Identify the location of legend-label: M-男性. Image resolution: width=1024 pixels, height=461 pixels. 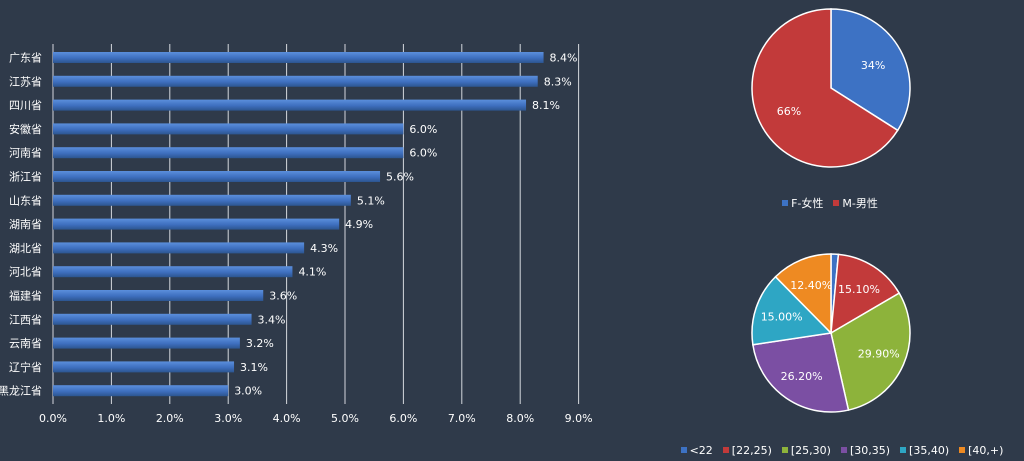
(860, 203).